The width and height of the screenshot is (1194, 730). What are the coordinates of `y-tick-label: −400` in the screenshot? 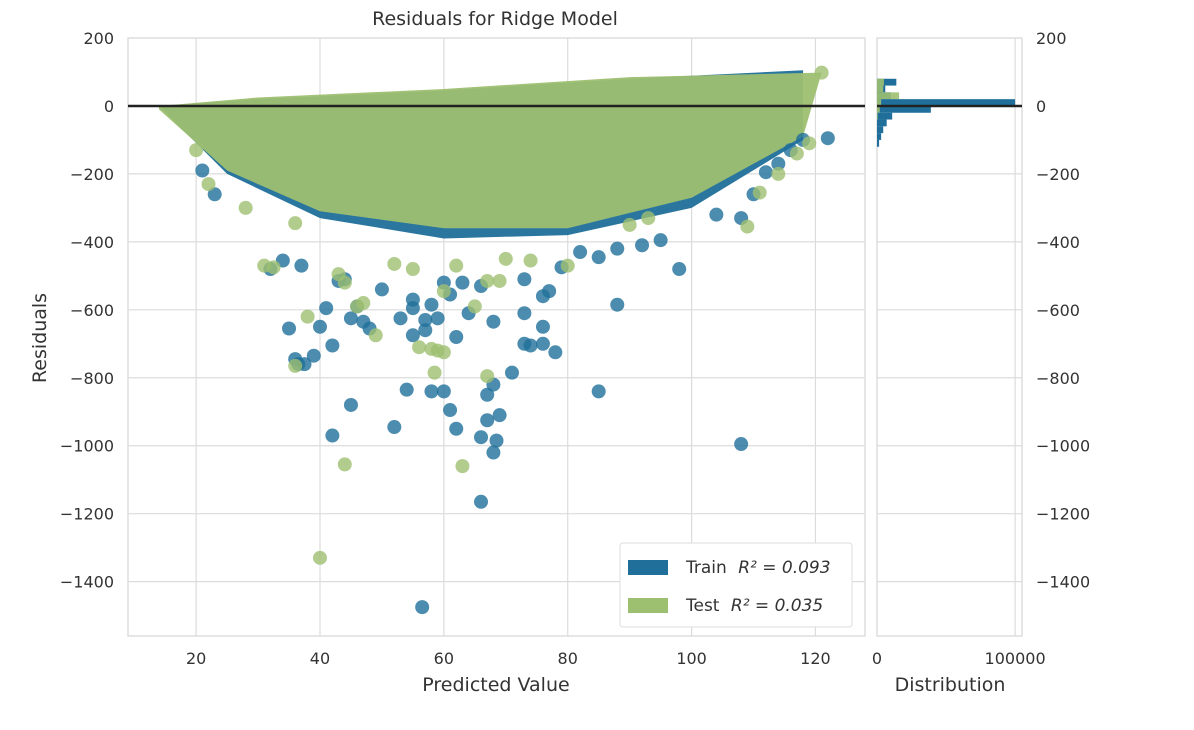 It's located at (92, 242).